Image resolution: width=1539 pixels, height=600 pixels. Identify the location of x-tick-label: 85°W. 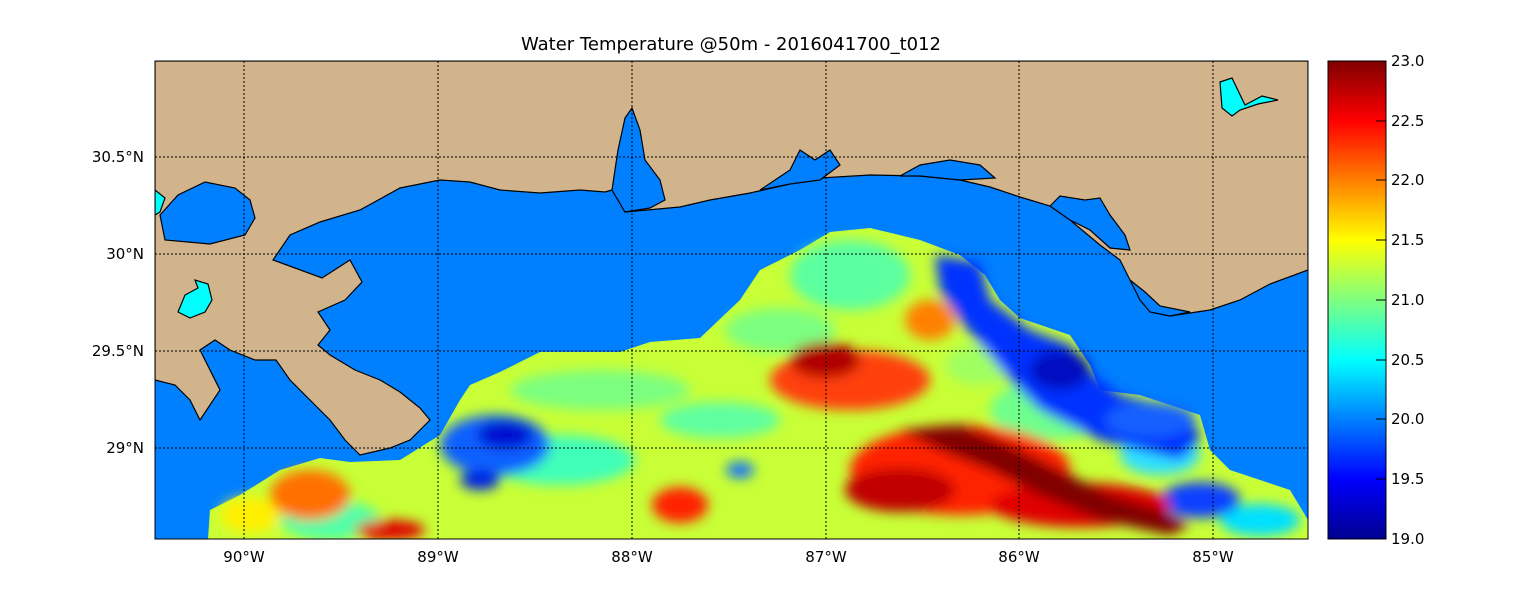
(1213, 557).